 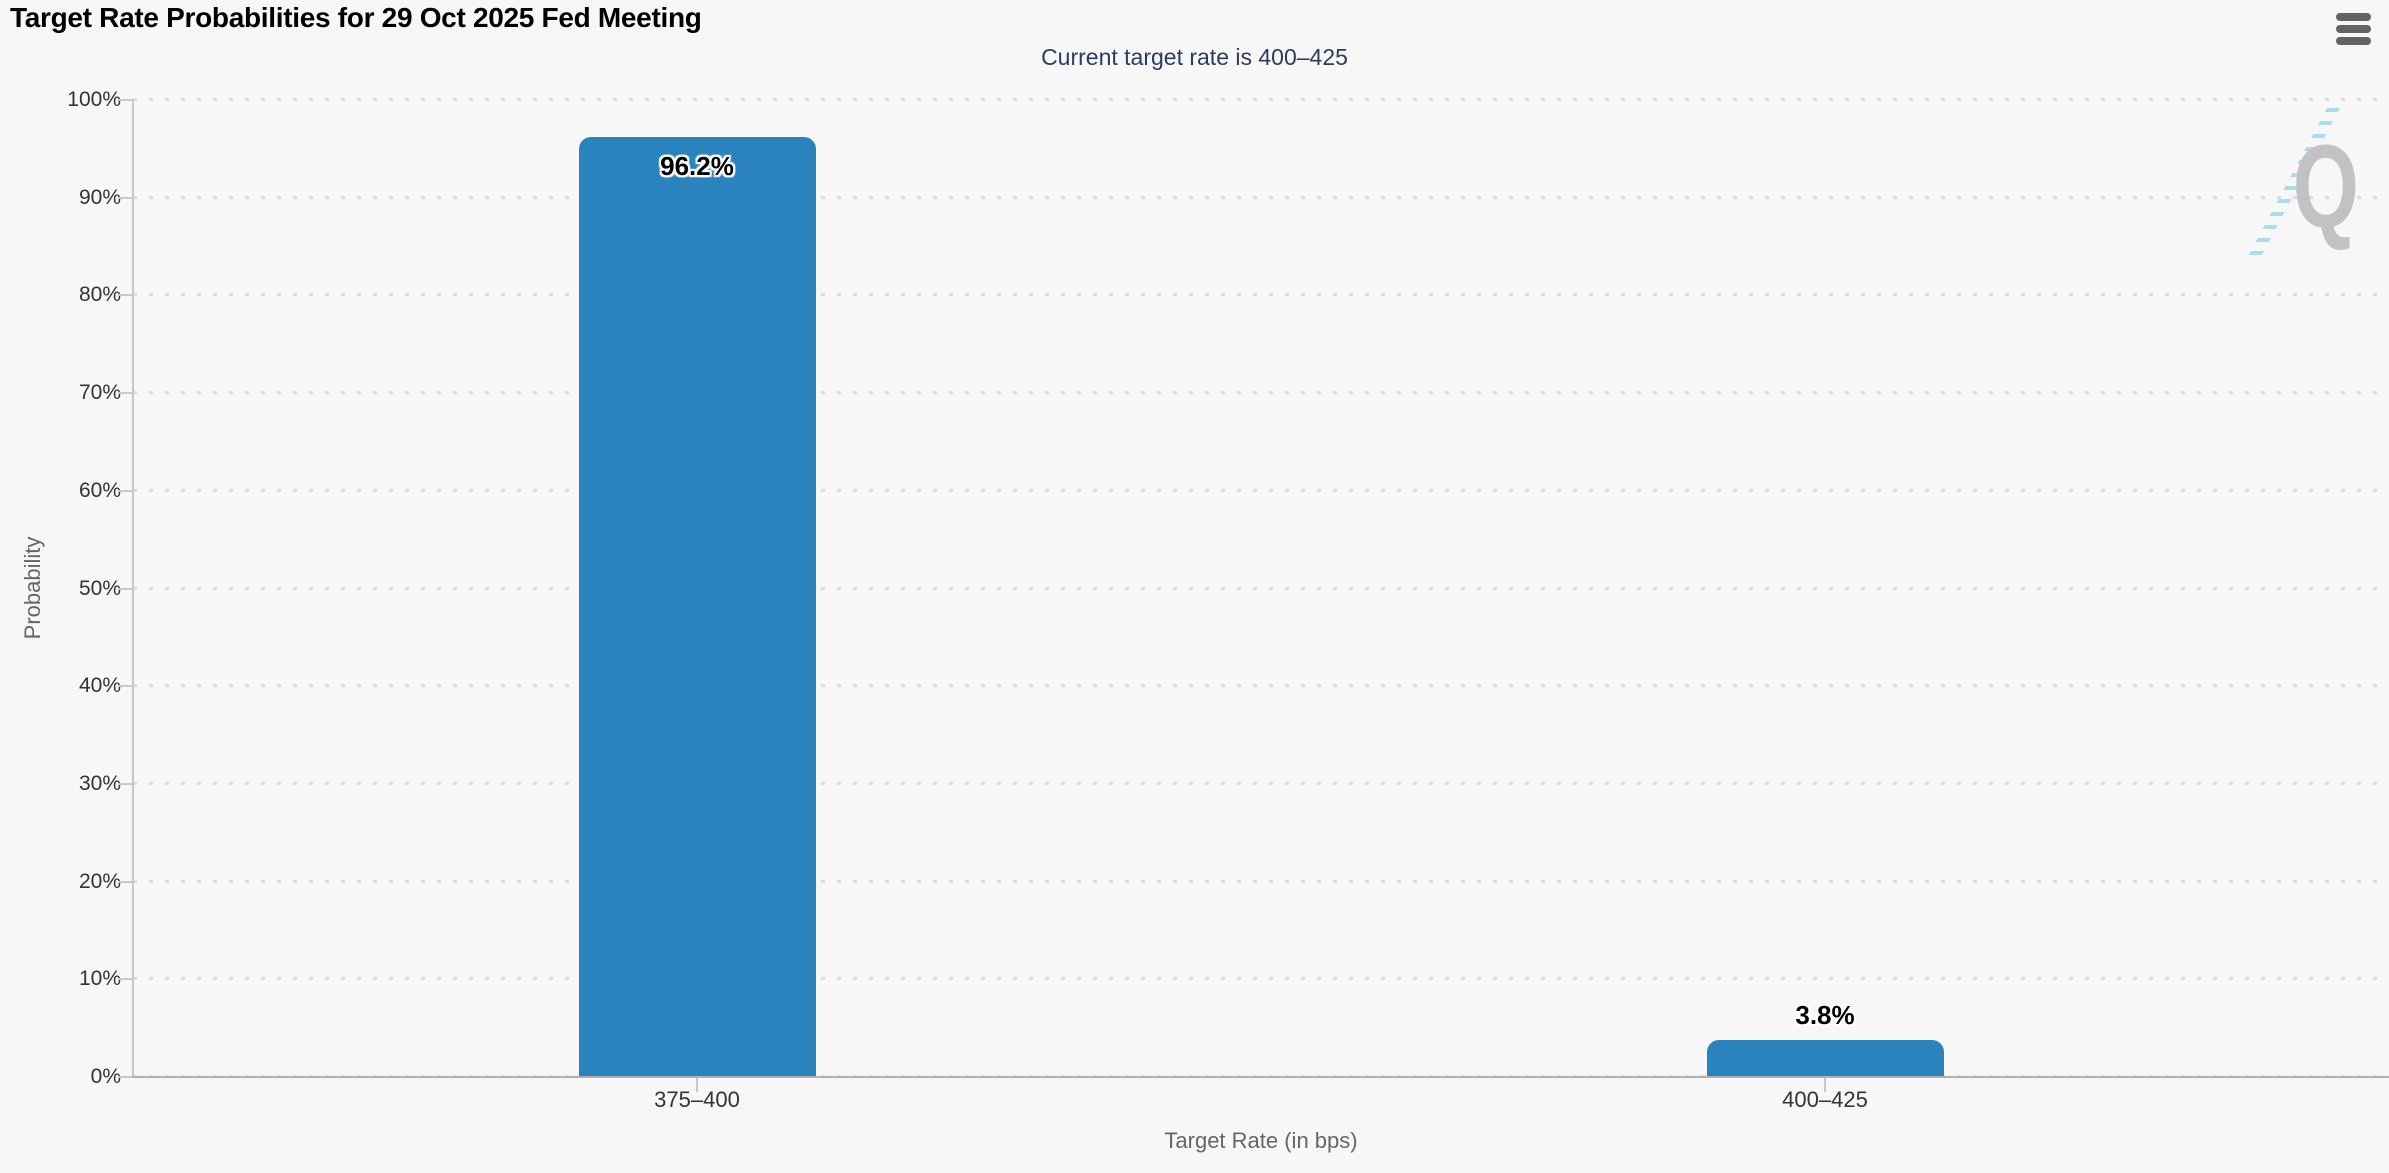 What do you see at coordinates (99, 295) in the screenshot?
I see `y-axis-tick-label: 80%` at bounding box center [99, 295].